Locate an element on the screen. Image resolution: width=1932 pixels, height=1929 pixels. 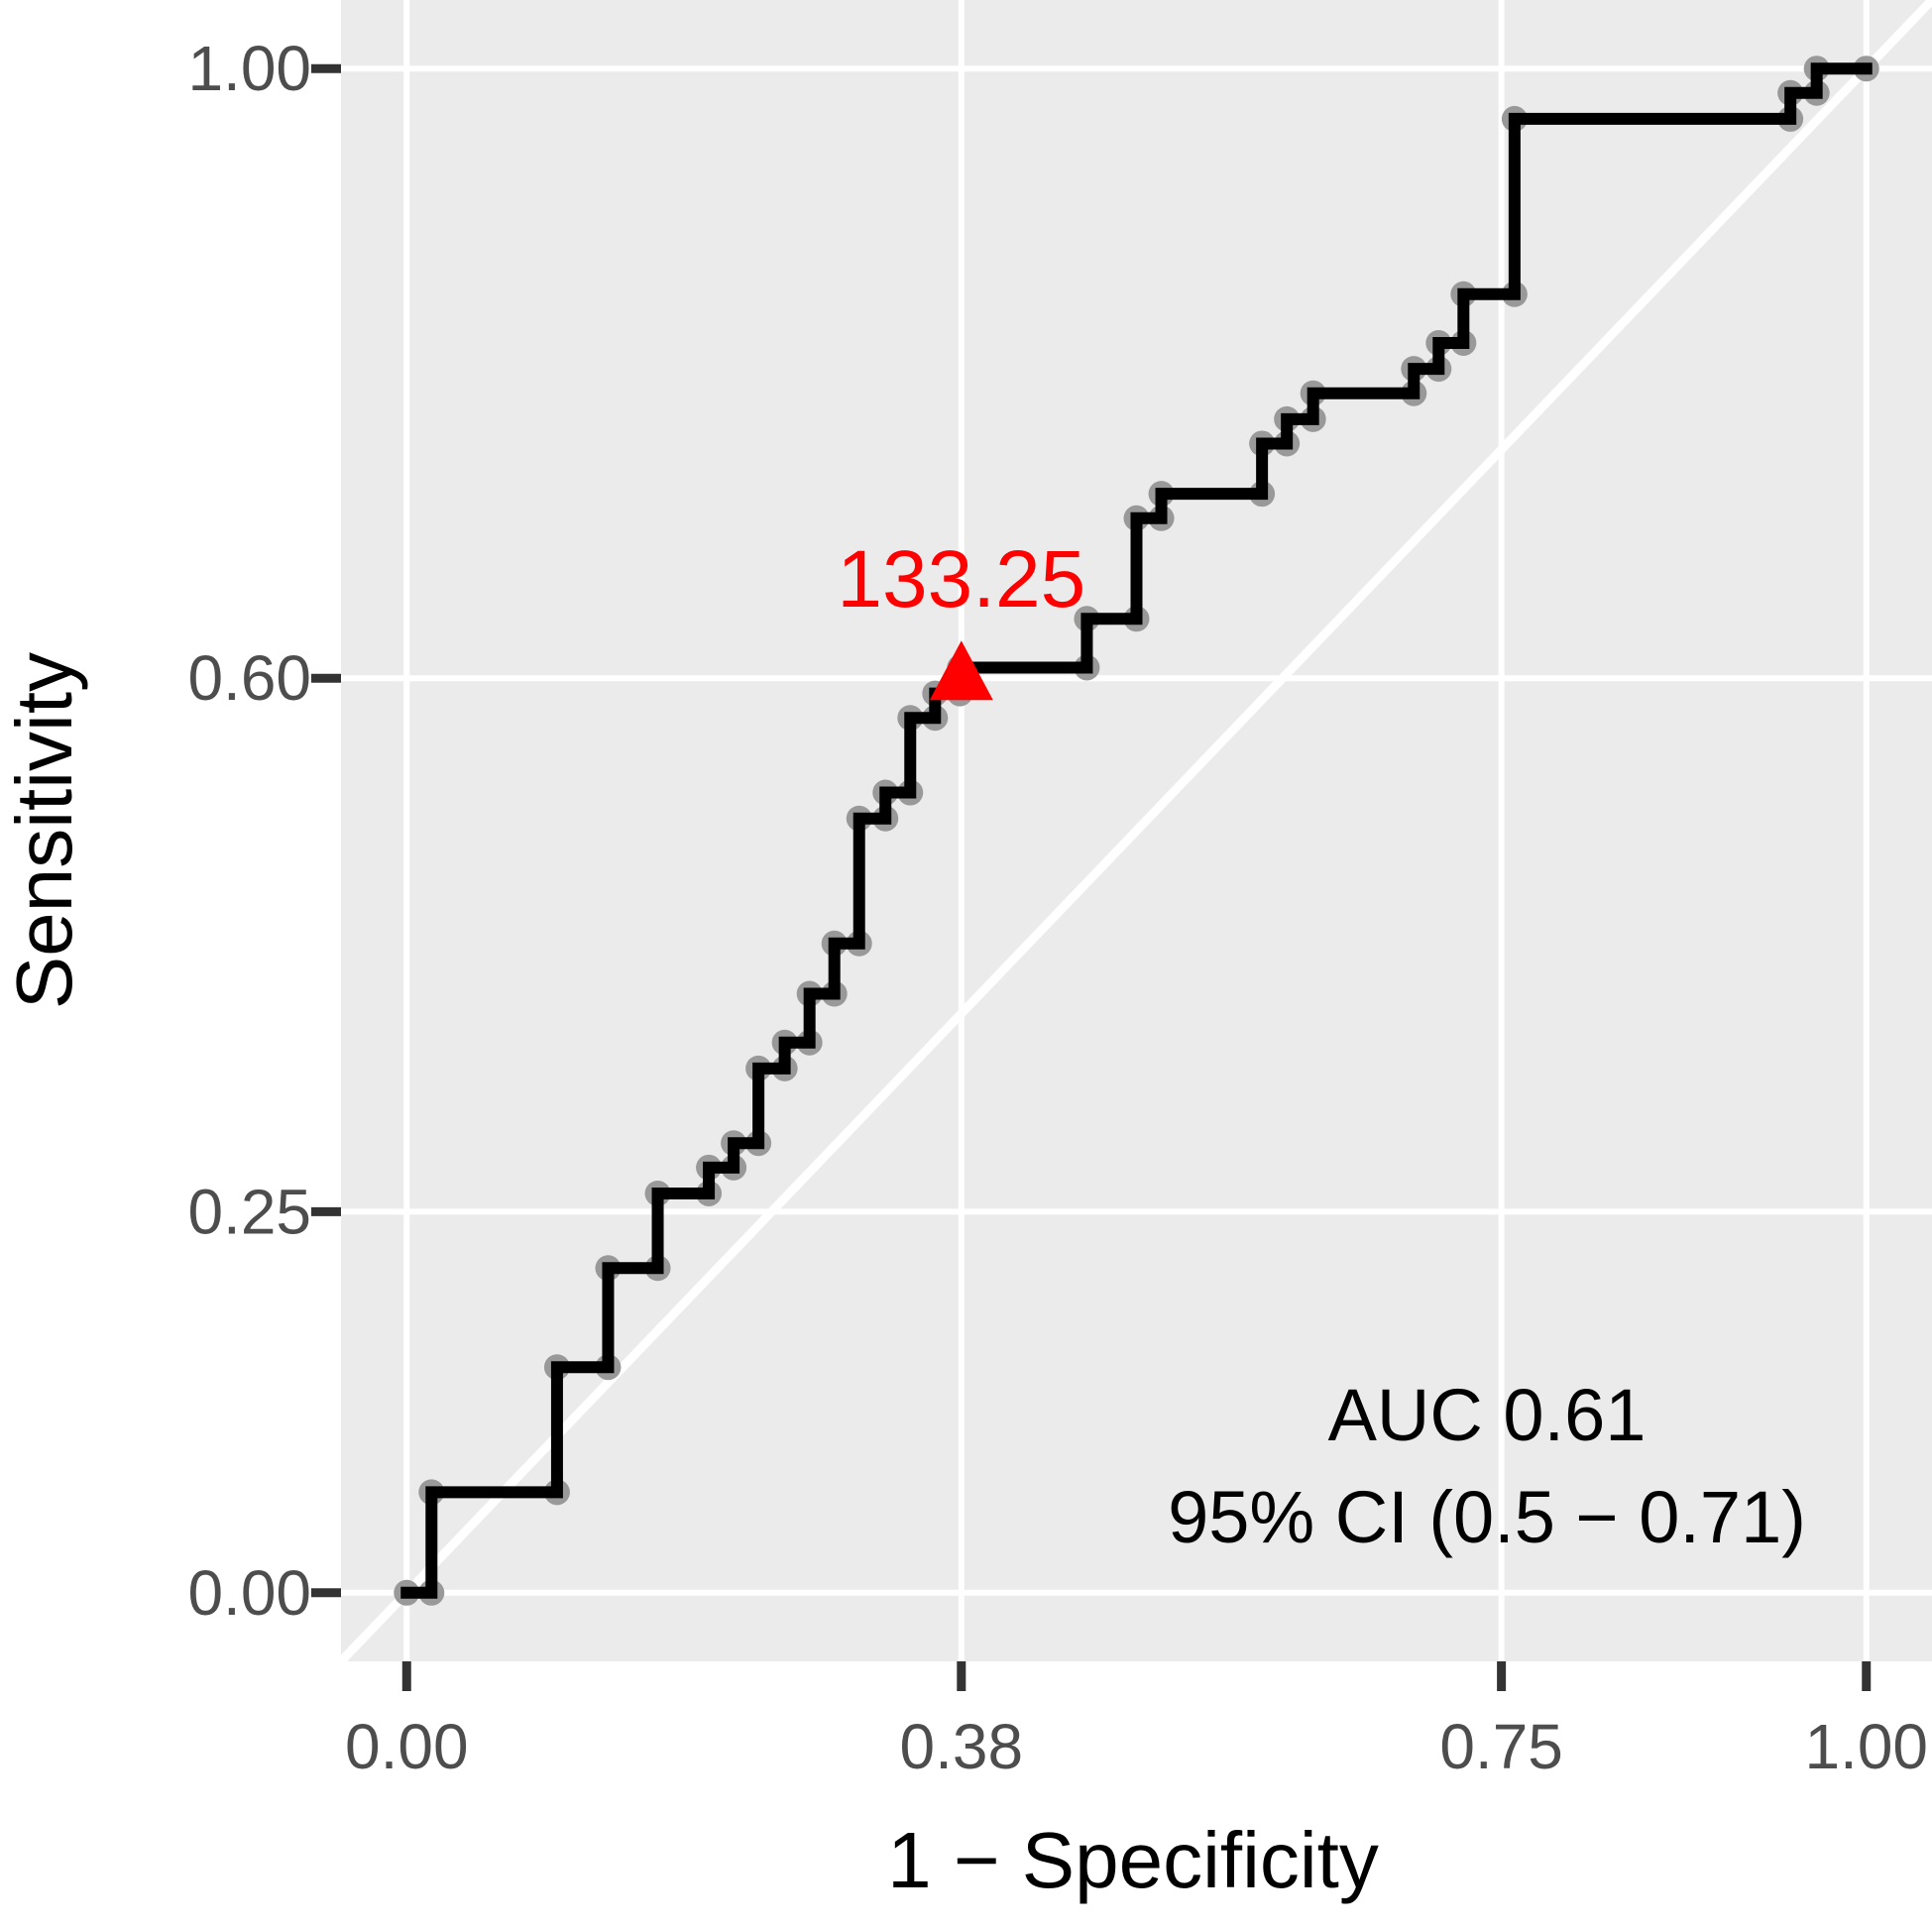
y-axis-title: Sensitivity is located at coordinates (44, 830).